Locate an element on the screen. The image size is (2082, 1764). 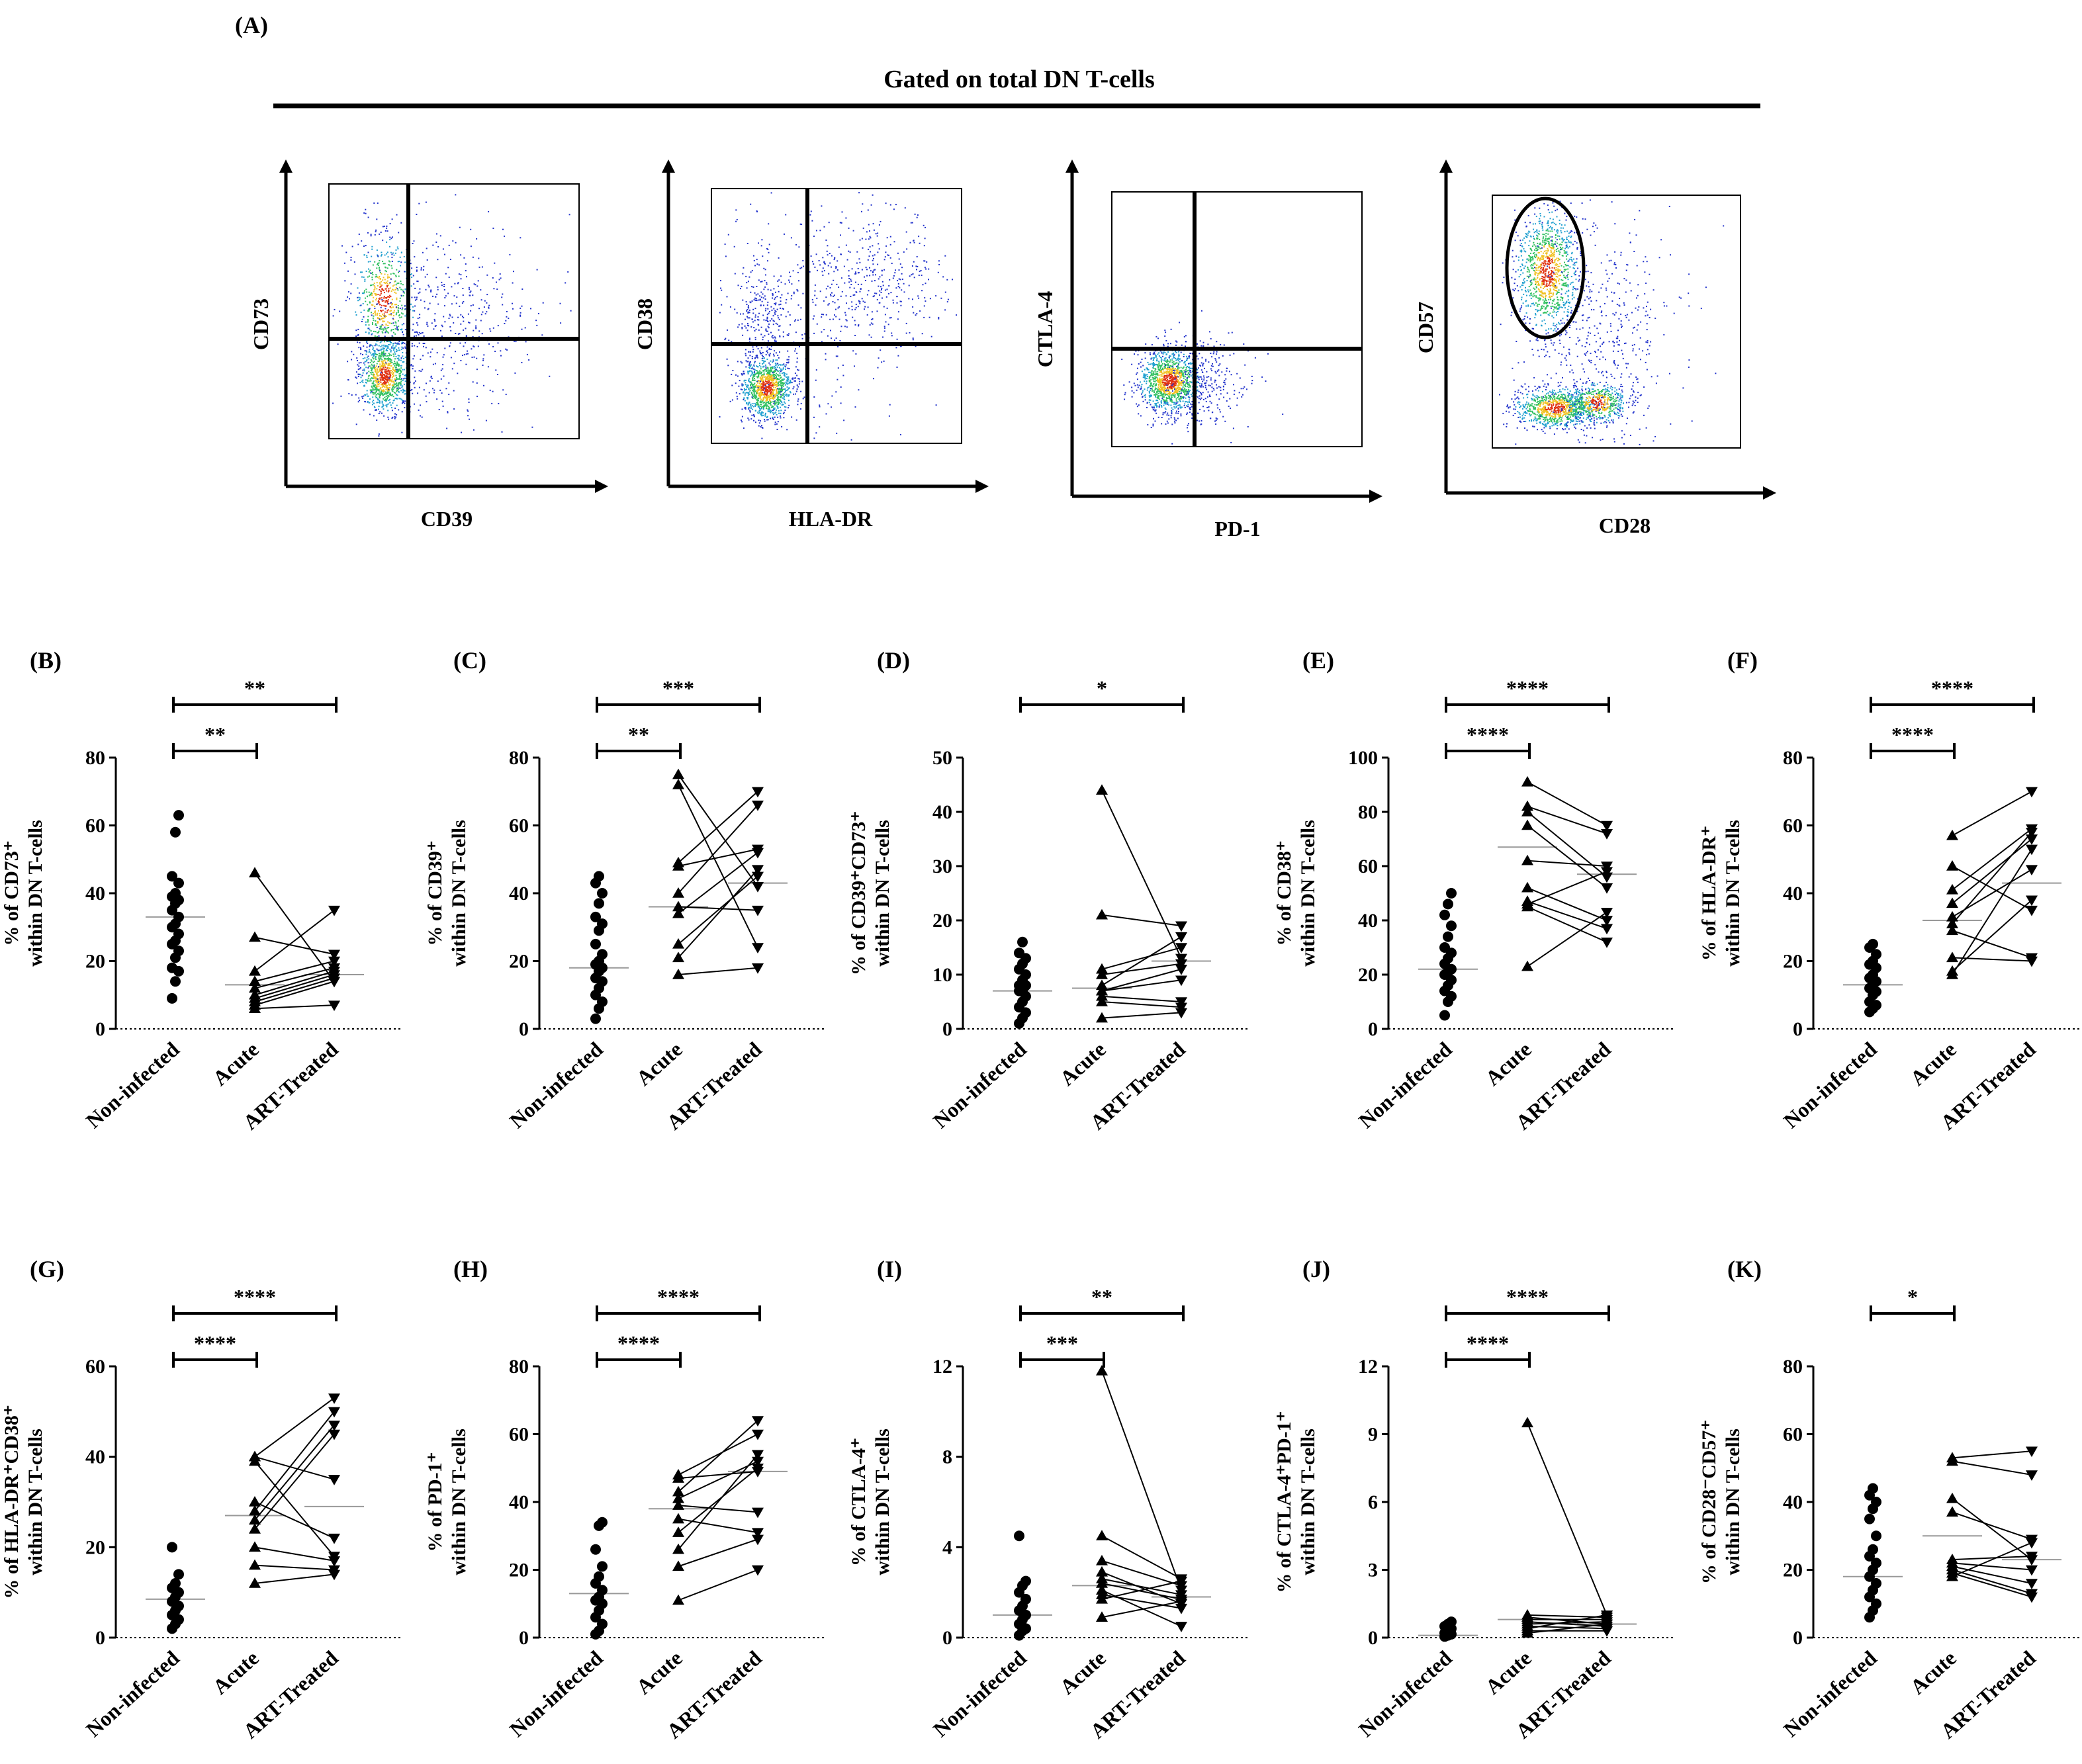
y-tick-label: 80 is located at coordinates (1793, 758).